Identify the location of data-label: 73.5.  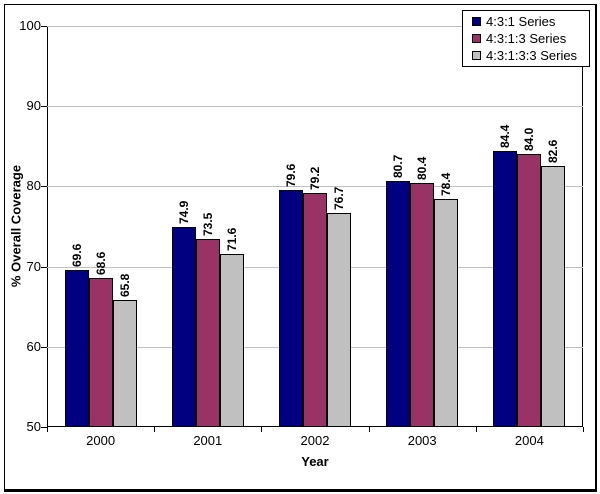
(207, 224).